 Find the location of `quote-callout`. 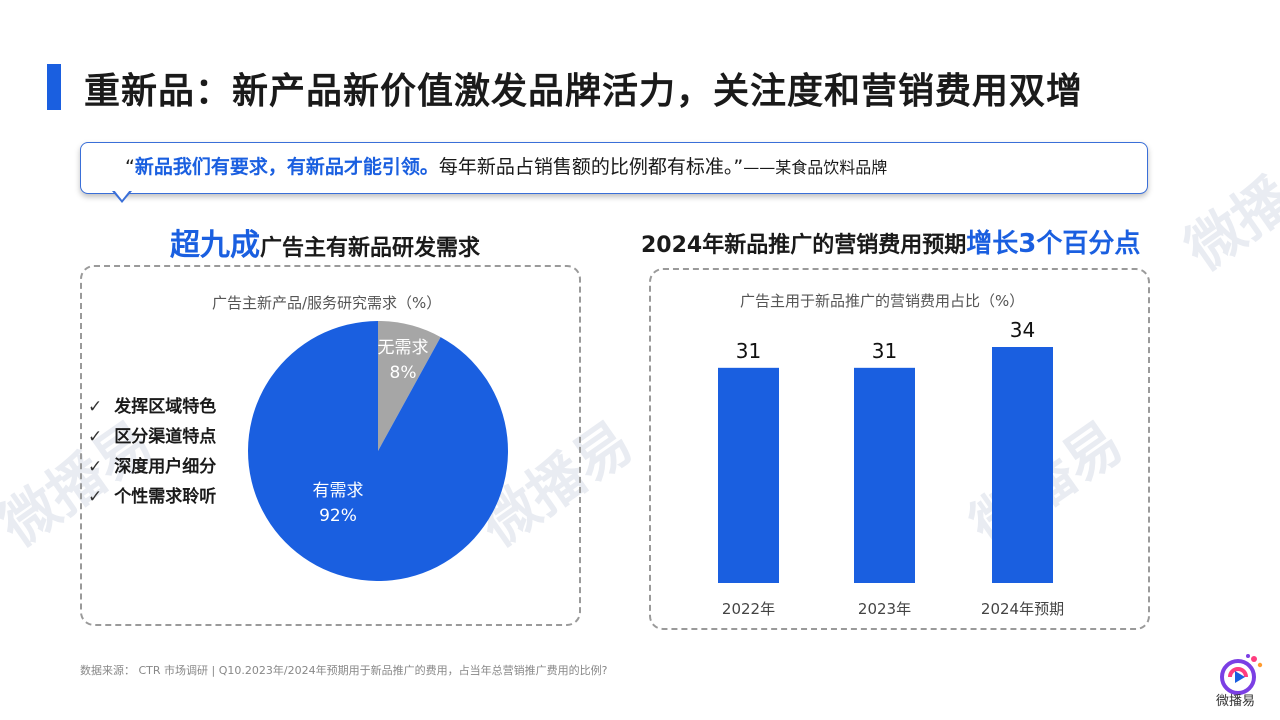

quote-callout is located at coordinates (614, 168).